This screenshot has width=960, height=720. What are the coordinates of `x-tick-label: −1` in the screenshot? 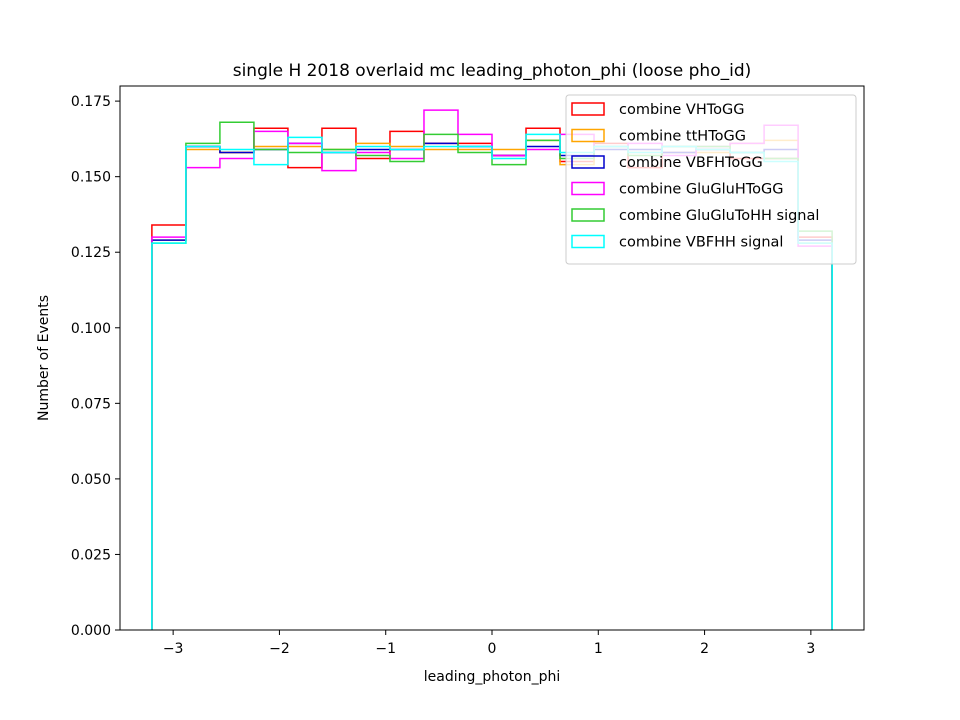 It's located at (385, 649).